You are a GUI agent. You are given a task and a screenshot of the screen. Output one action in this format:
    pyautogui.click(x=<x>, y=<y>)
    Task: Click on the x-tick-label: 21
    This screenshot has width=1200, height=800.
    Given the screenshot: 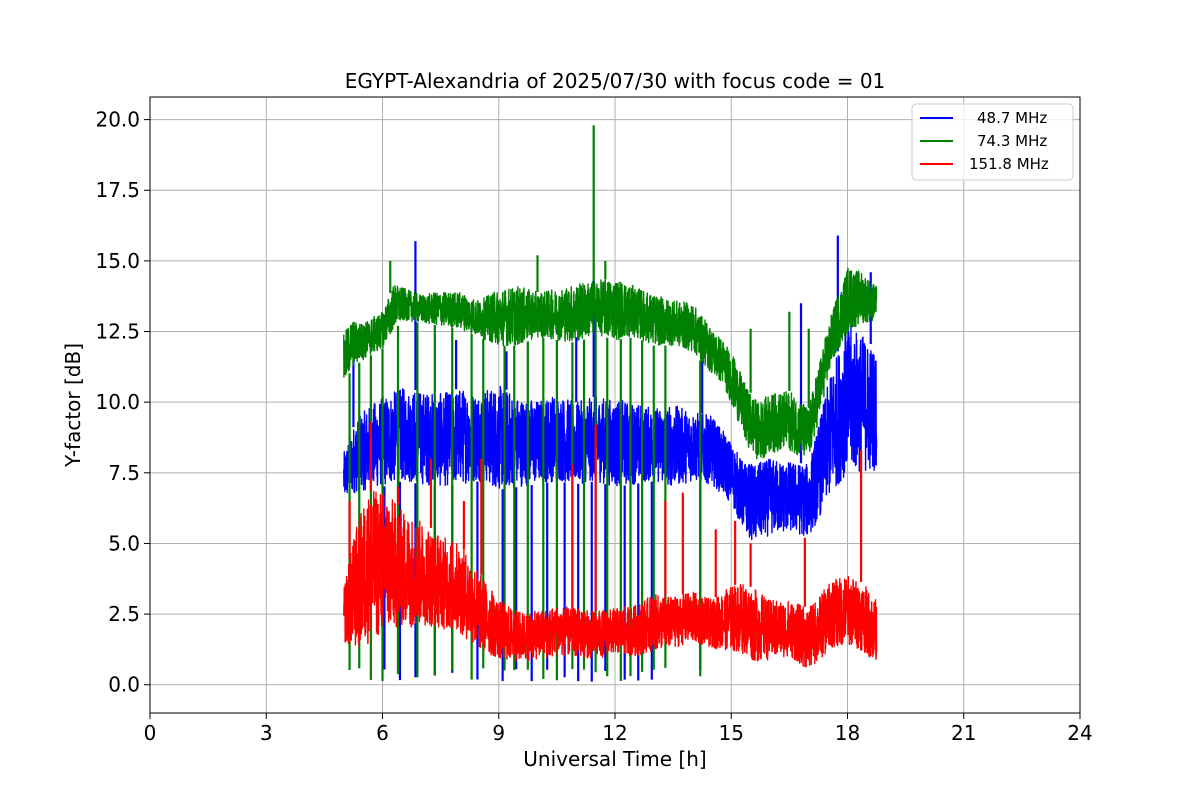 What is the action you would take?
    pyautogui.click(x=963, y=733)
    